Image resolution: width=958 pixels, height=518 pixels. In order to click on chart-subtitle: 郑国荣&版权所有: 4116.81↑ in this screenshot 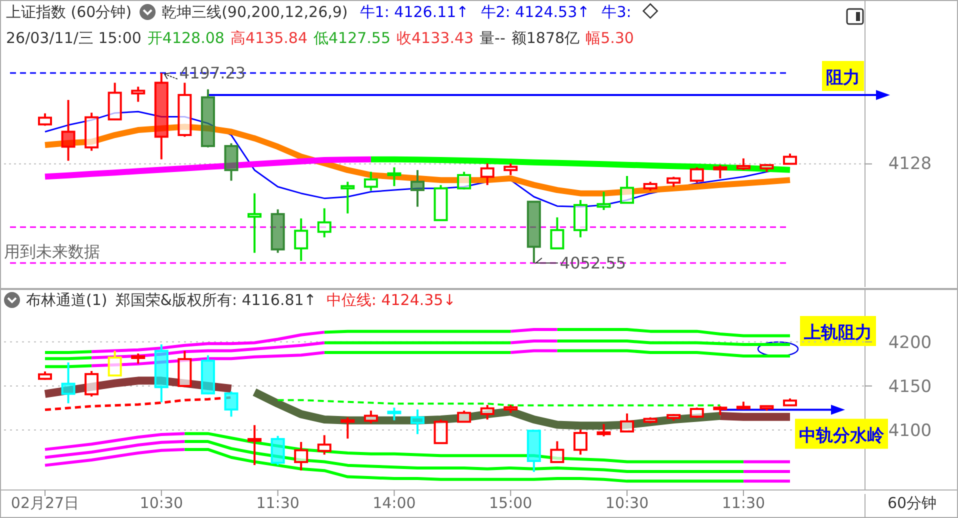, I will do `click(215, 300)`.